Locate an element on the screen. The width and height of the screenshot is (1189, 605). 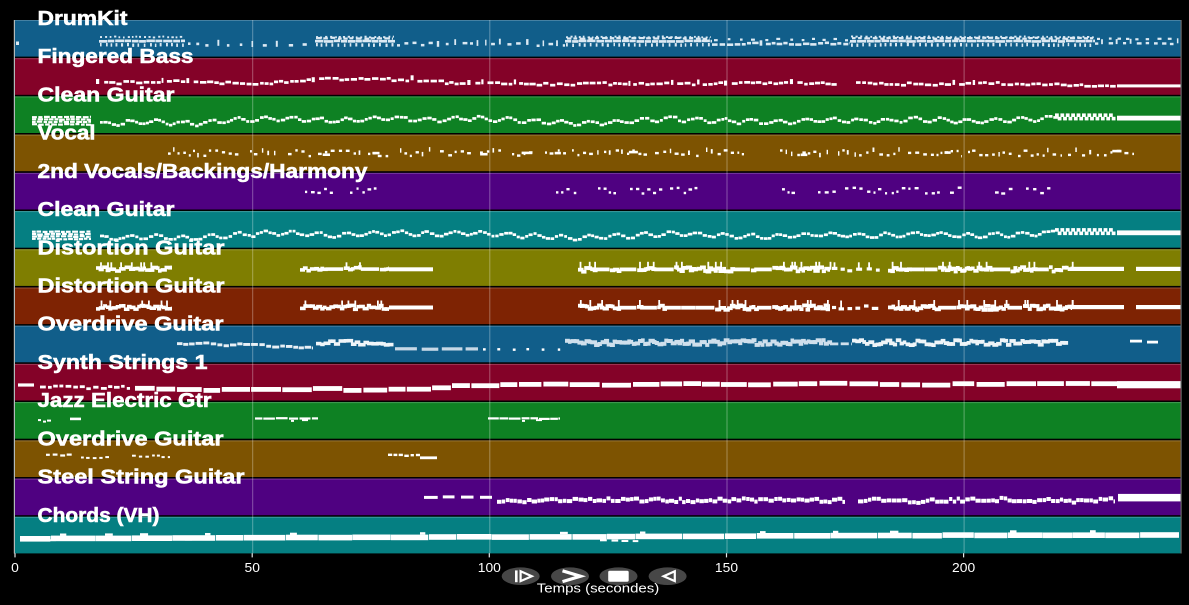
svg-text: 50 is located at coordinates (252, 568).